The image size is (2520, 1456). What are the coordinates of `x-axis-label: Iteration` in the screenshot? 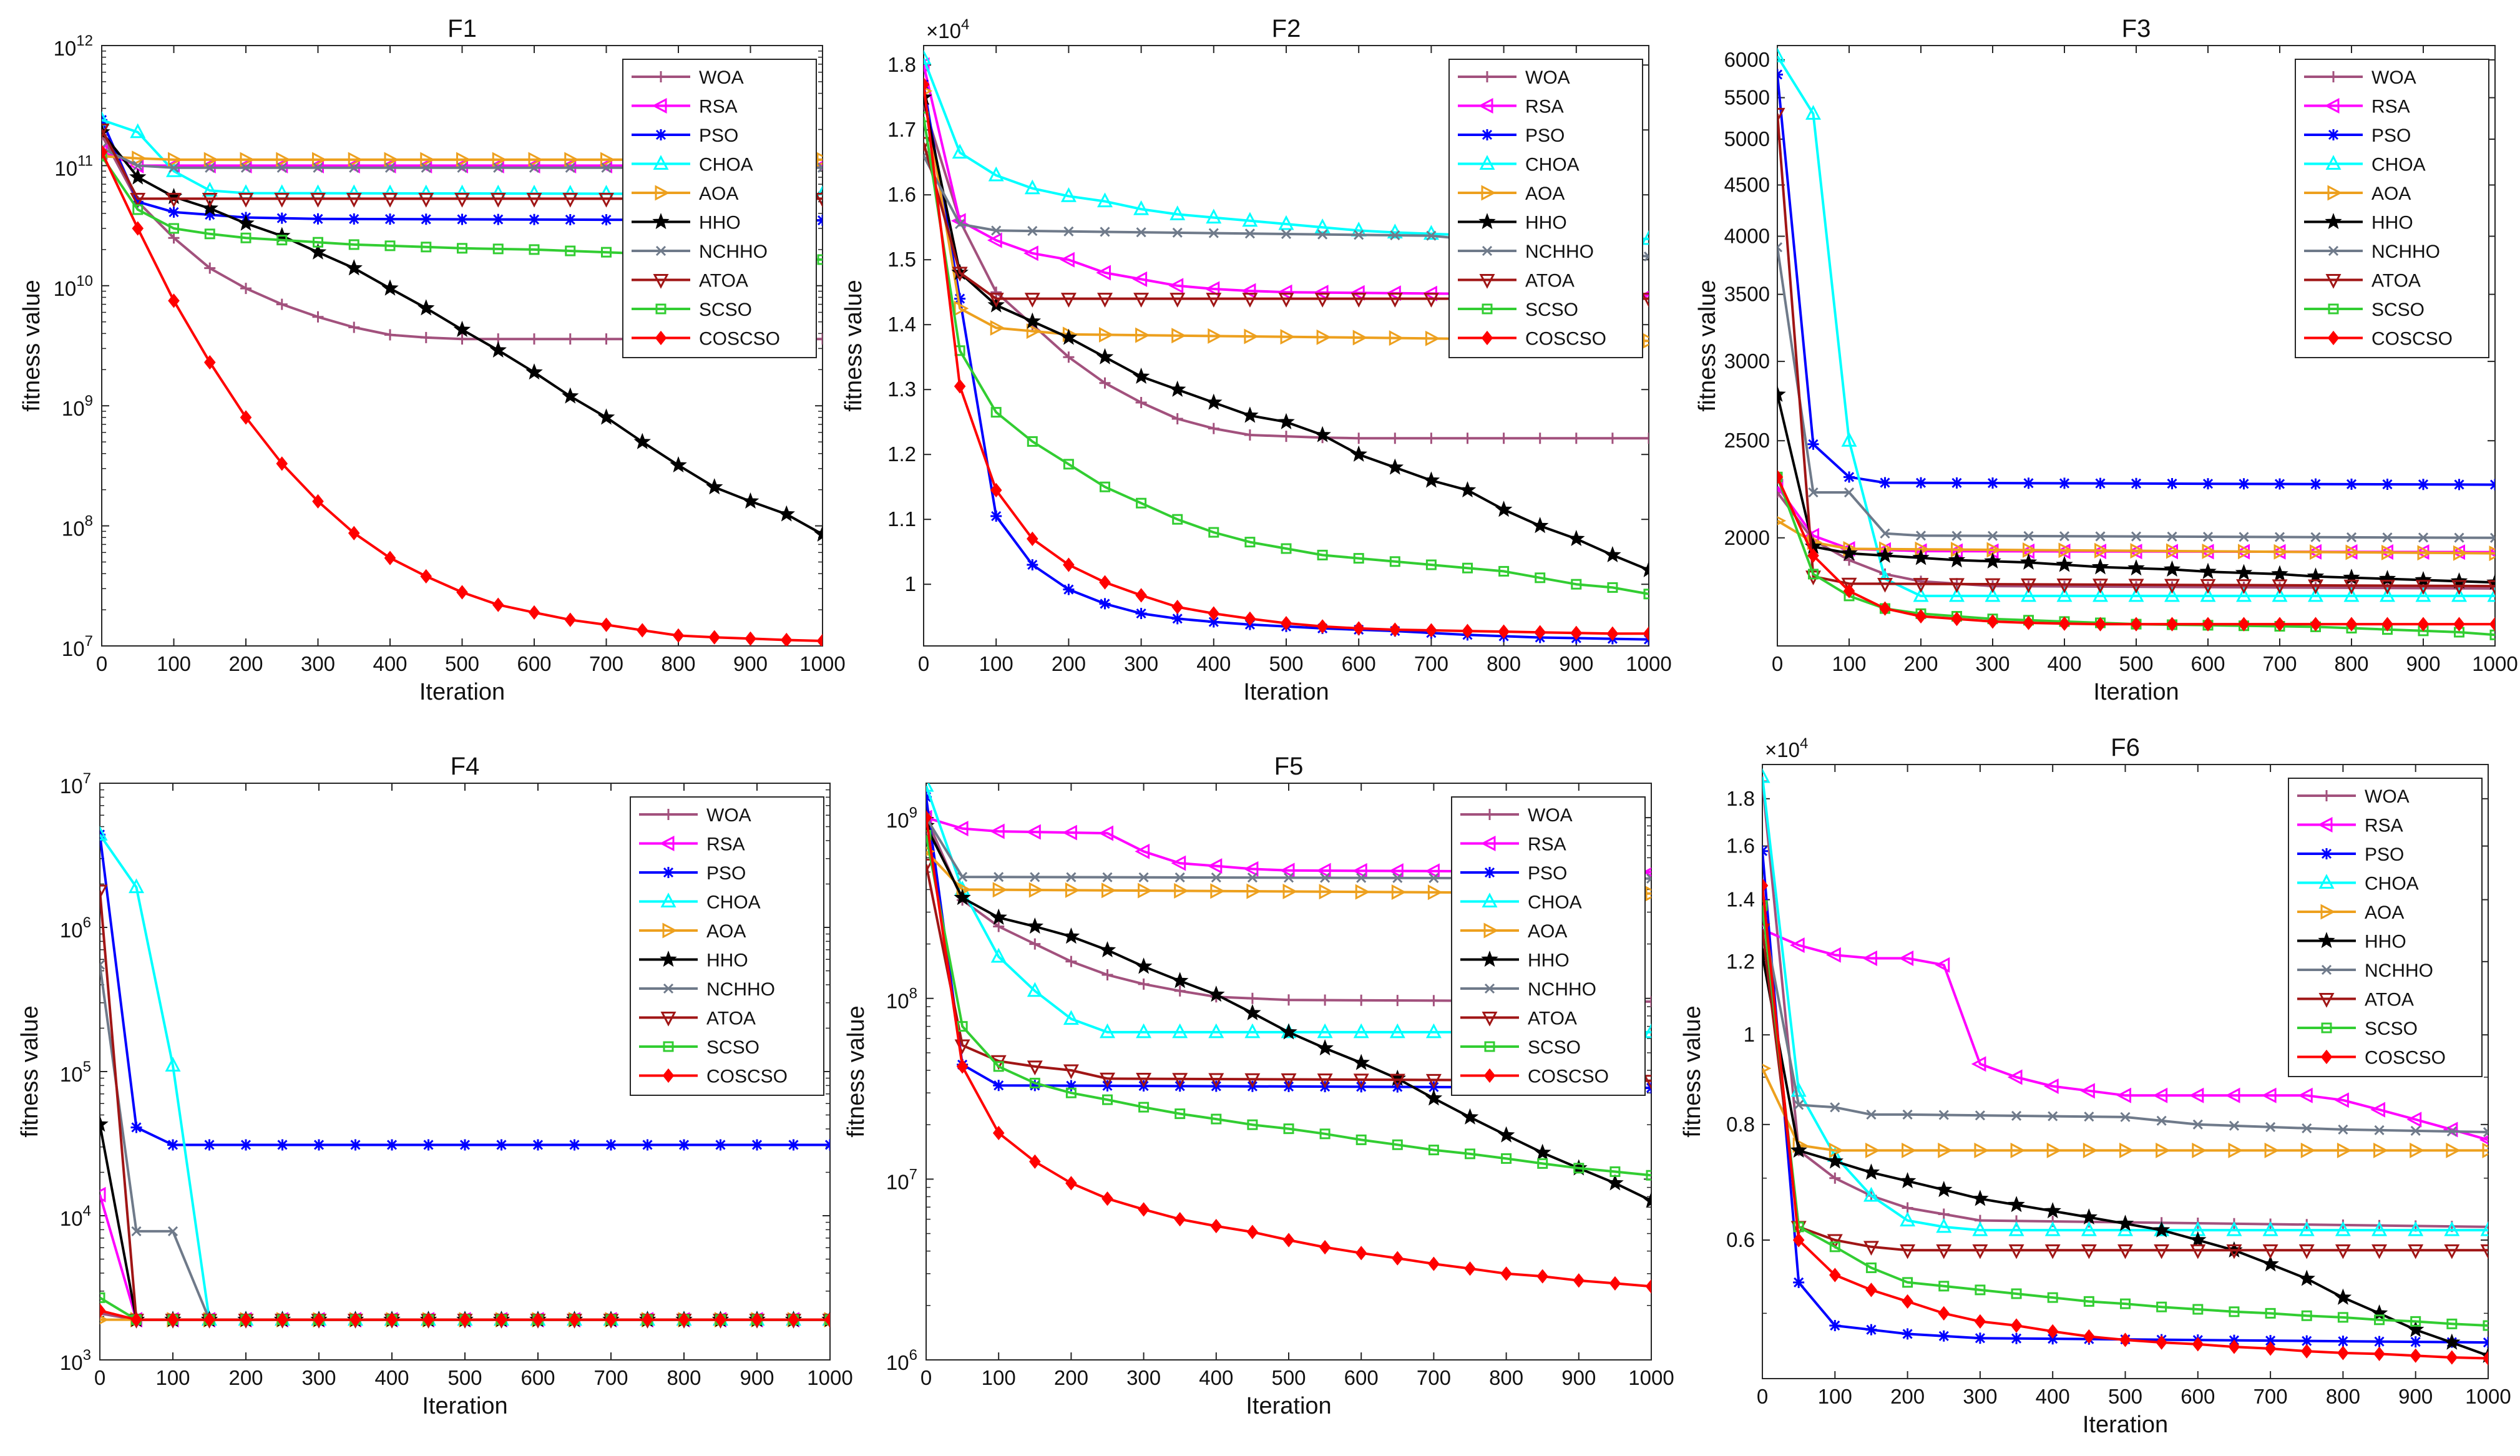 It's located at (1289, 1406).